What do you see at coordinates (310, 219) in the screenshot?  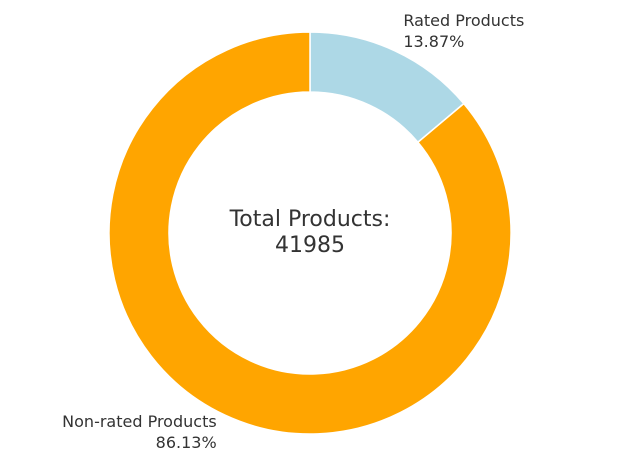 I see `center-label: Total Products:` at bounding box center [310, 219].